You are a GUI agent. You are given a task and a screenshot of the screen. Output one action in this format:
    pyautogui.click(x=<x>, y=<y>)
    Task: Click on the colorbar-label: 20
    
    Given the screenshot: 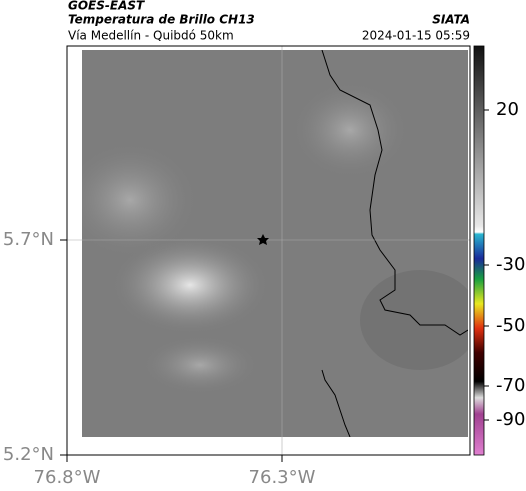 What is the action you would take?
    pyautogui.click(x=507, y=109)
    